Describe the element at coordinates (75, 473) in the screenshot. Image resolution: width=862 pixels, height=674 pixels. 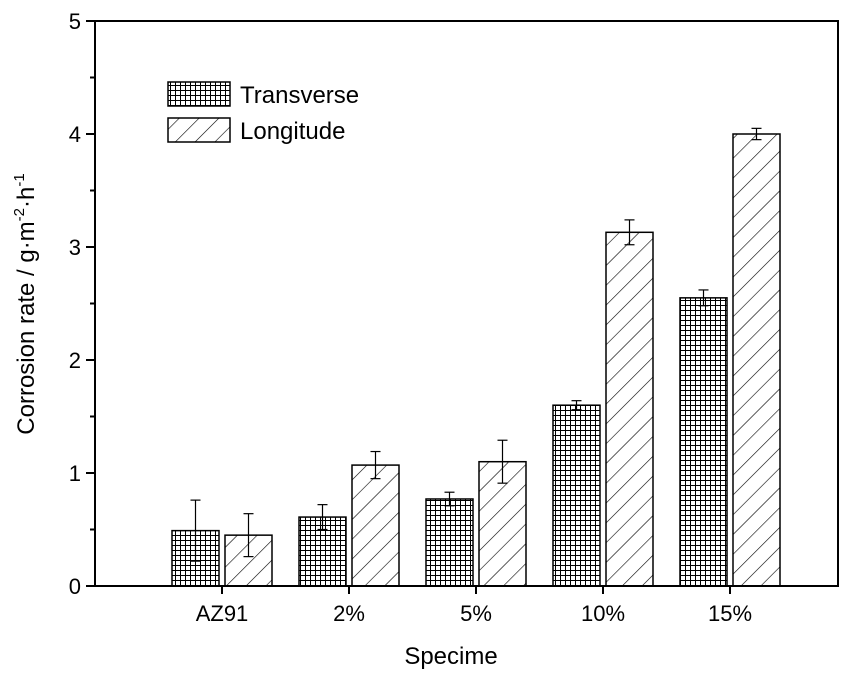
I see `y-tick-label: 1` at that location.